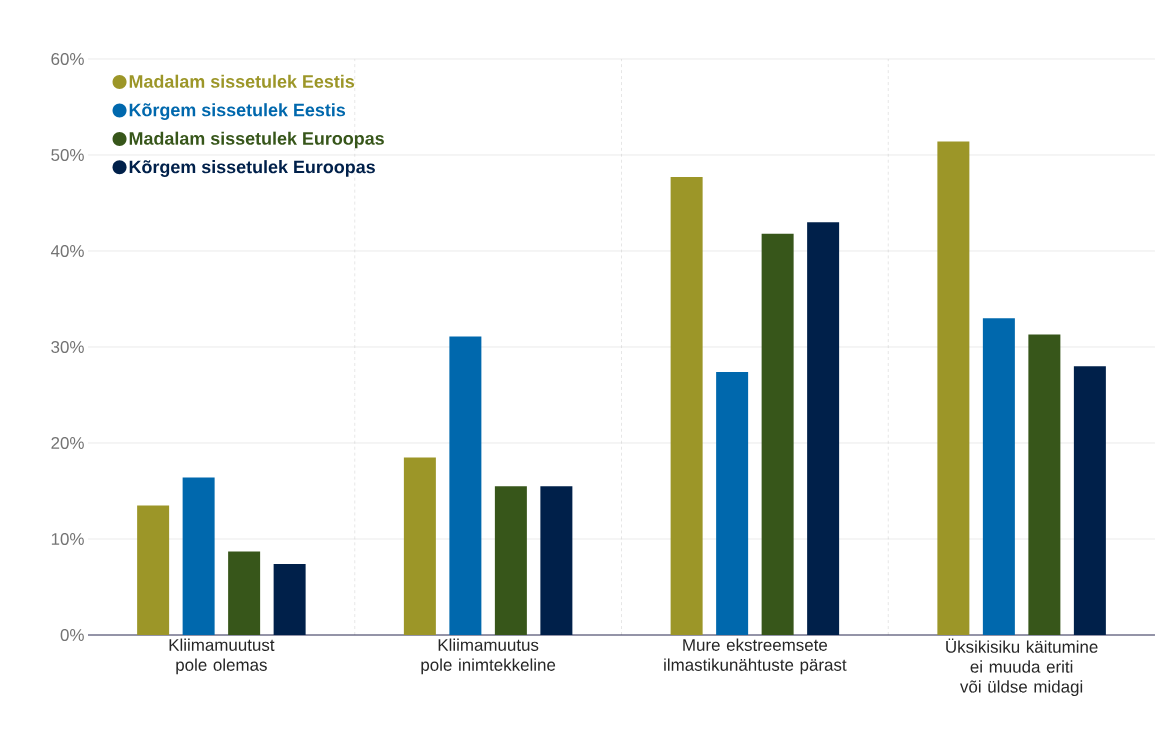 The image size is (1169, 731). I want to click on x-tick-label: Kliimamuutus pole inimtekkeline, so click(488, 656).